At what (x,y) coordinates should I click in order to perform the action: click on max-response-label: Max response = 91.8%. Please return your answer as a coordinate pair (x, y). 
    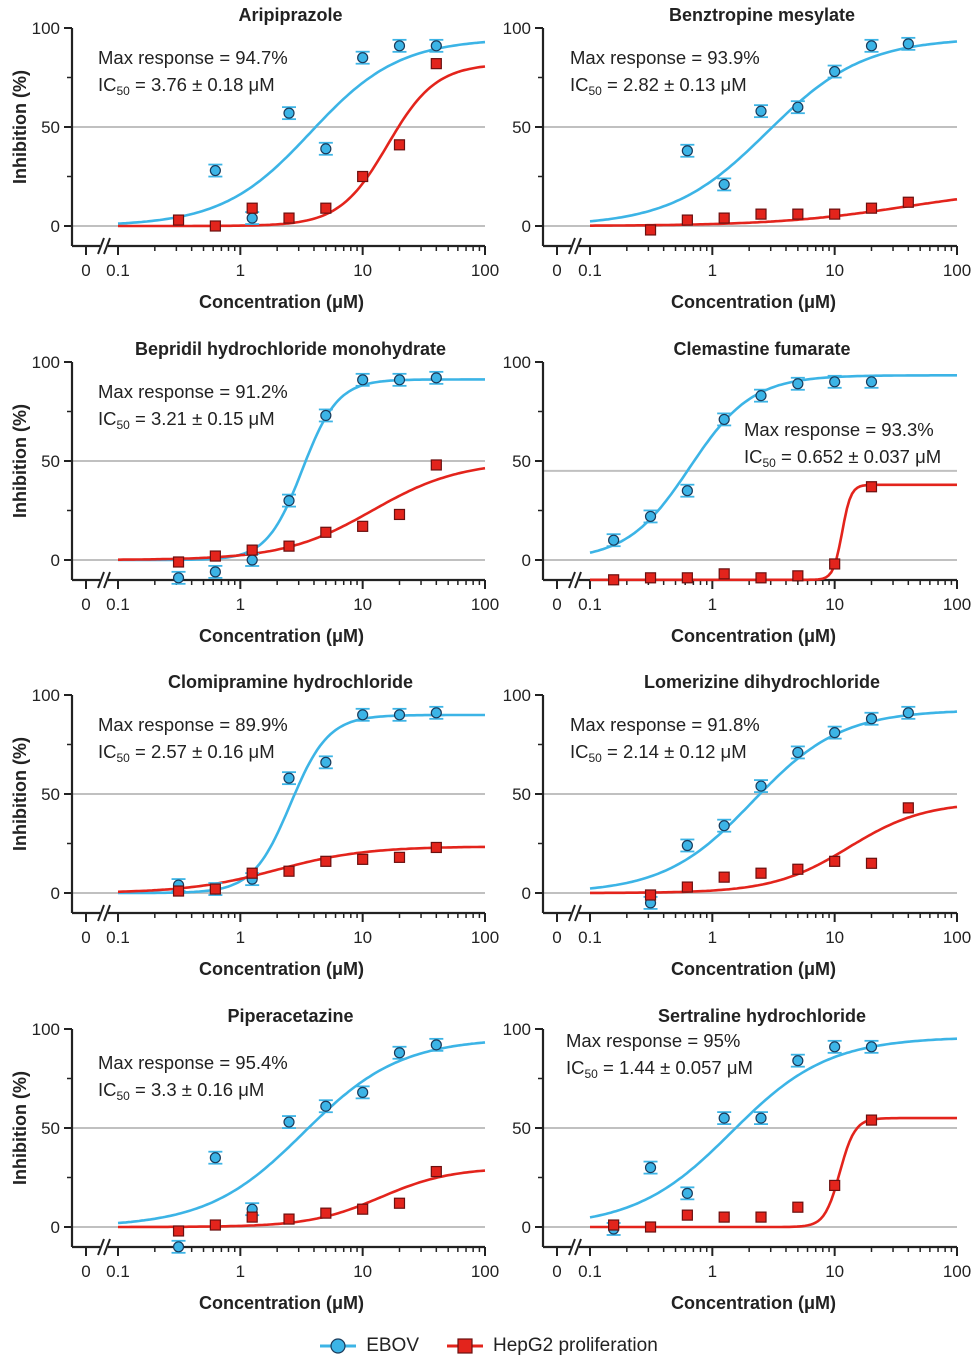
    Looking at the image, I should click on (665, 724).